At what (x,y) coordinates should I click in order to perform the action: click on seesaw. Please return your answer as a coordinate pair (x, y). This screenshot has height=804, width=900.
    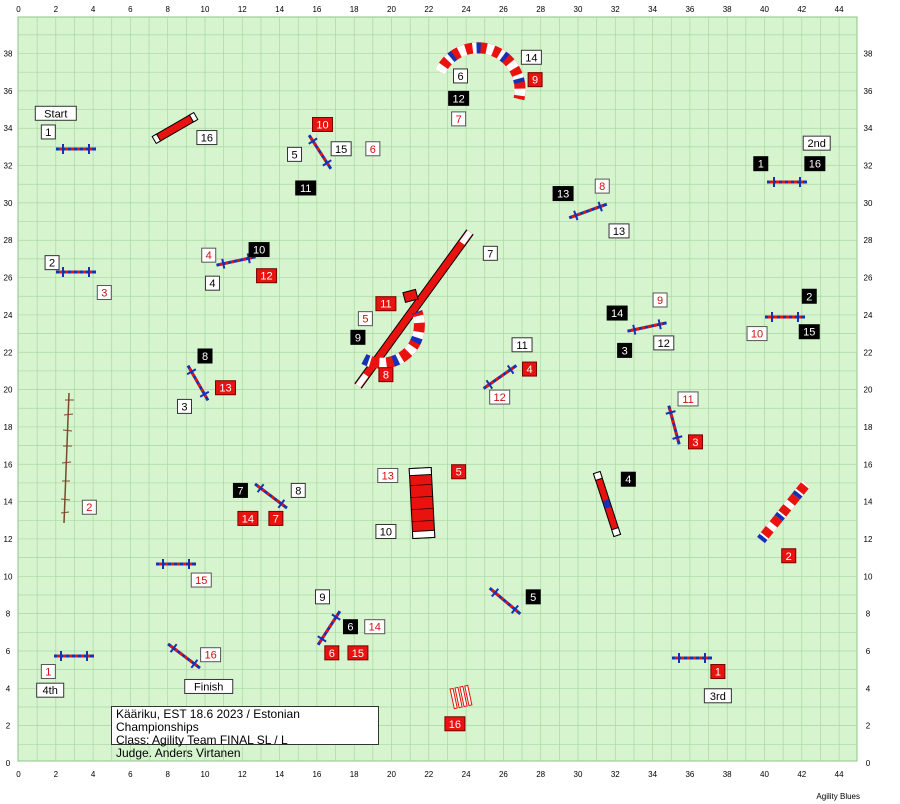
    Looking at the image, I should click on (607, 504).